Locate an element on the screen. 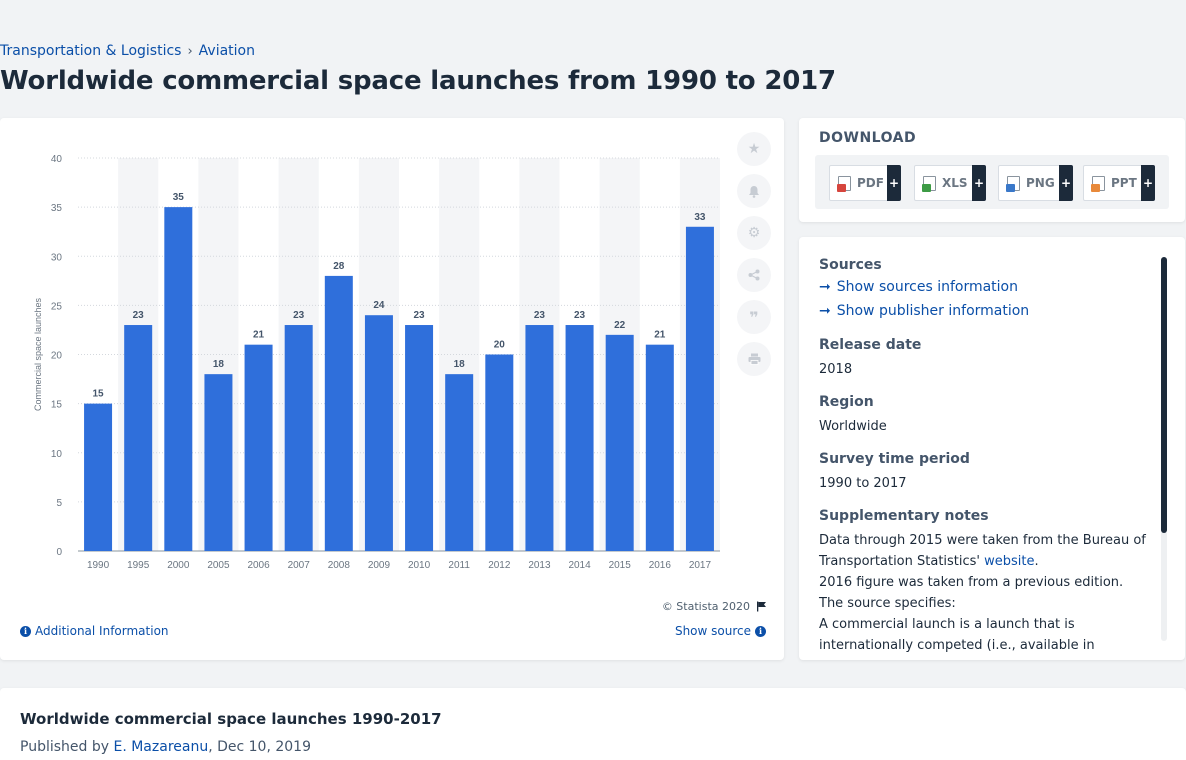 The width and height of the screenshot is (1186, 760). notes-line-3: The source specifies: is located at coordinates (887, 603).